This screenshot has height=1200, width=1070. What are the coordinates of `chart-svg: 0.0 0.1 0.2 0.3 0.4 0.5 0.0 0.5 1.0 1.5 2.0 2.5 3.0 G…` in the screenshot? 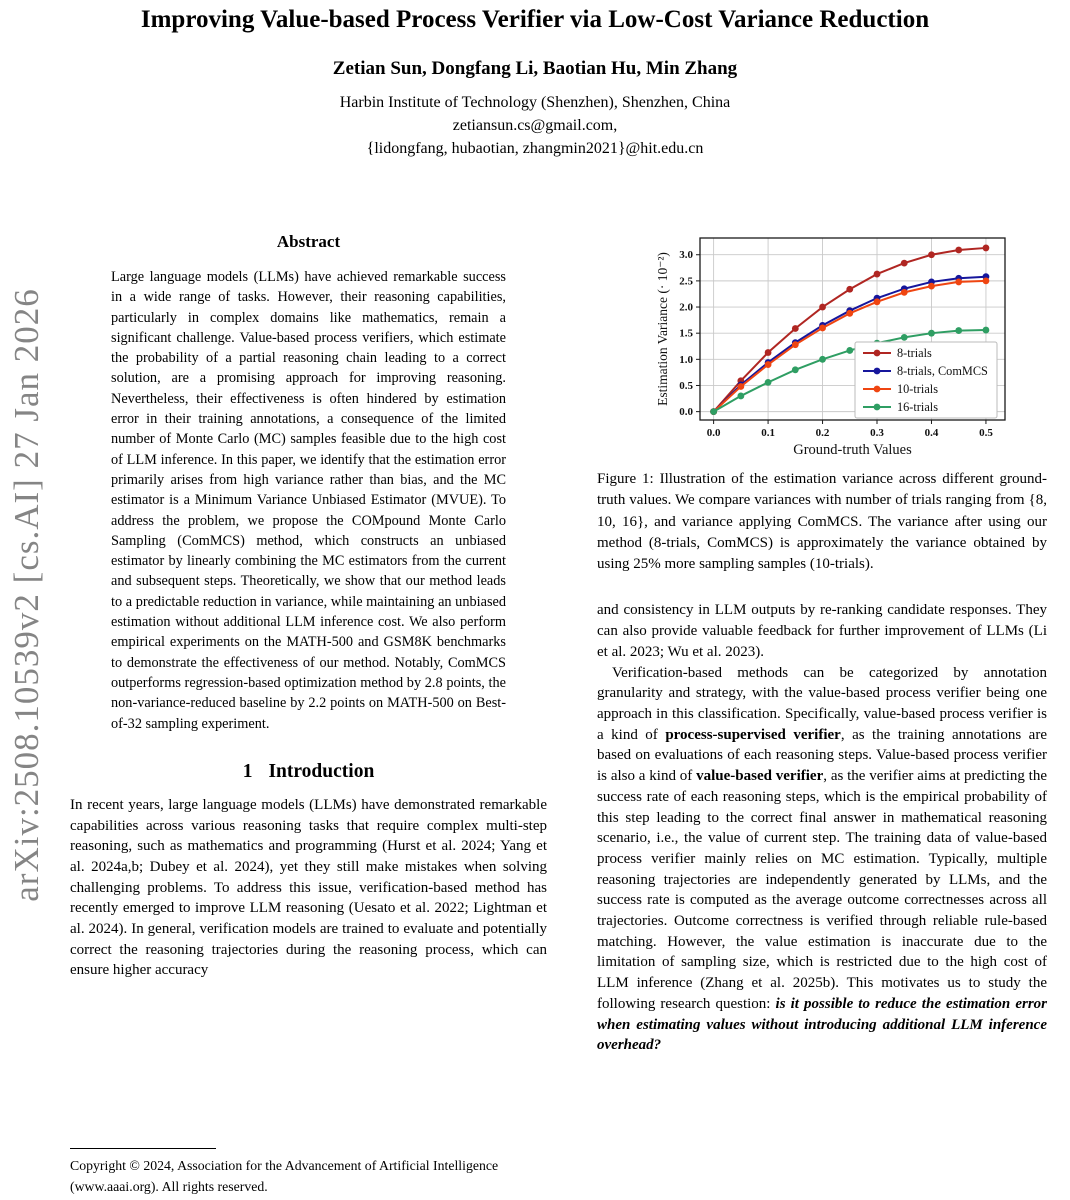 It's located at (830, 347).